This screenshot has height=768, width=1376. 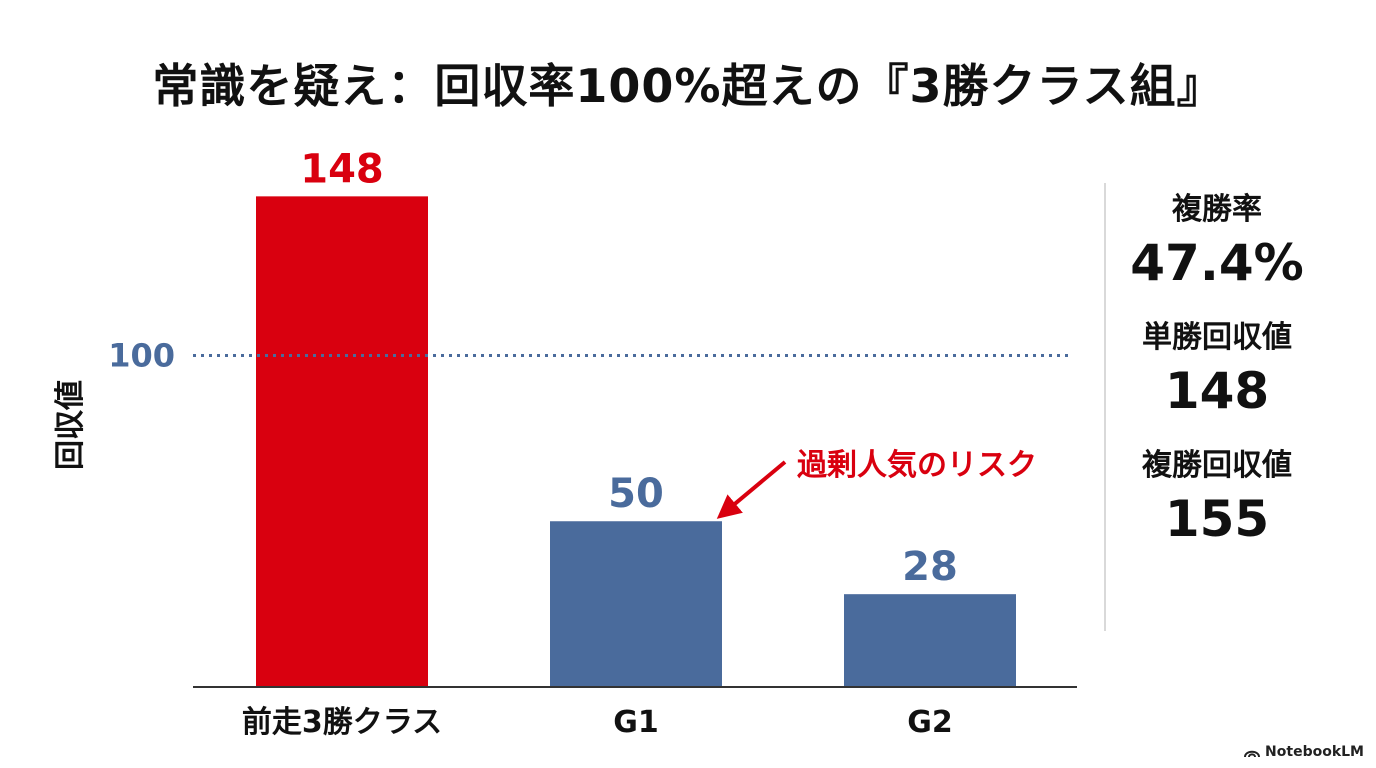 What do you see at coordinates (917, 465) in the screenshot?
I see `annotation-label: 過剰人気のリスク` at bounding box center [917, 465].